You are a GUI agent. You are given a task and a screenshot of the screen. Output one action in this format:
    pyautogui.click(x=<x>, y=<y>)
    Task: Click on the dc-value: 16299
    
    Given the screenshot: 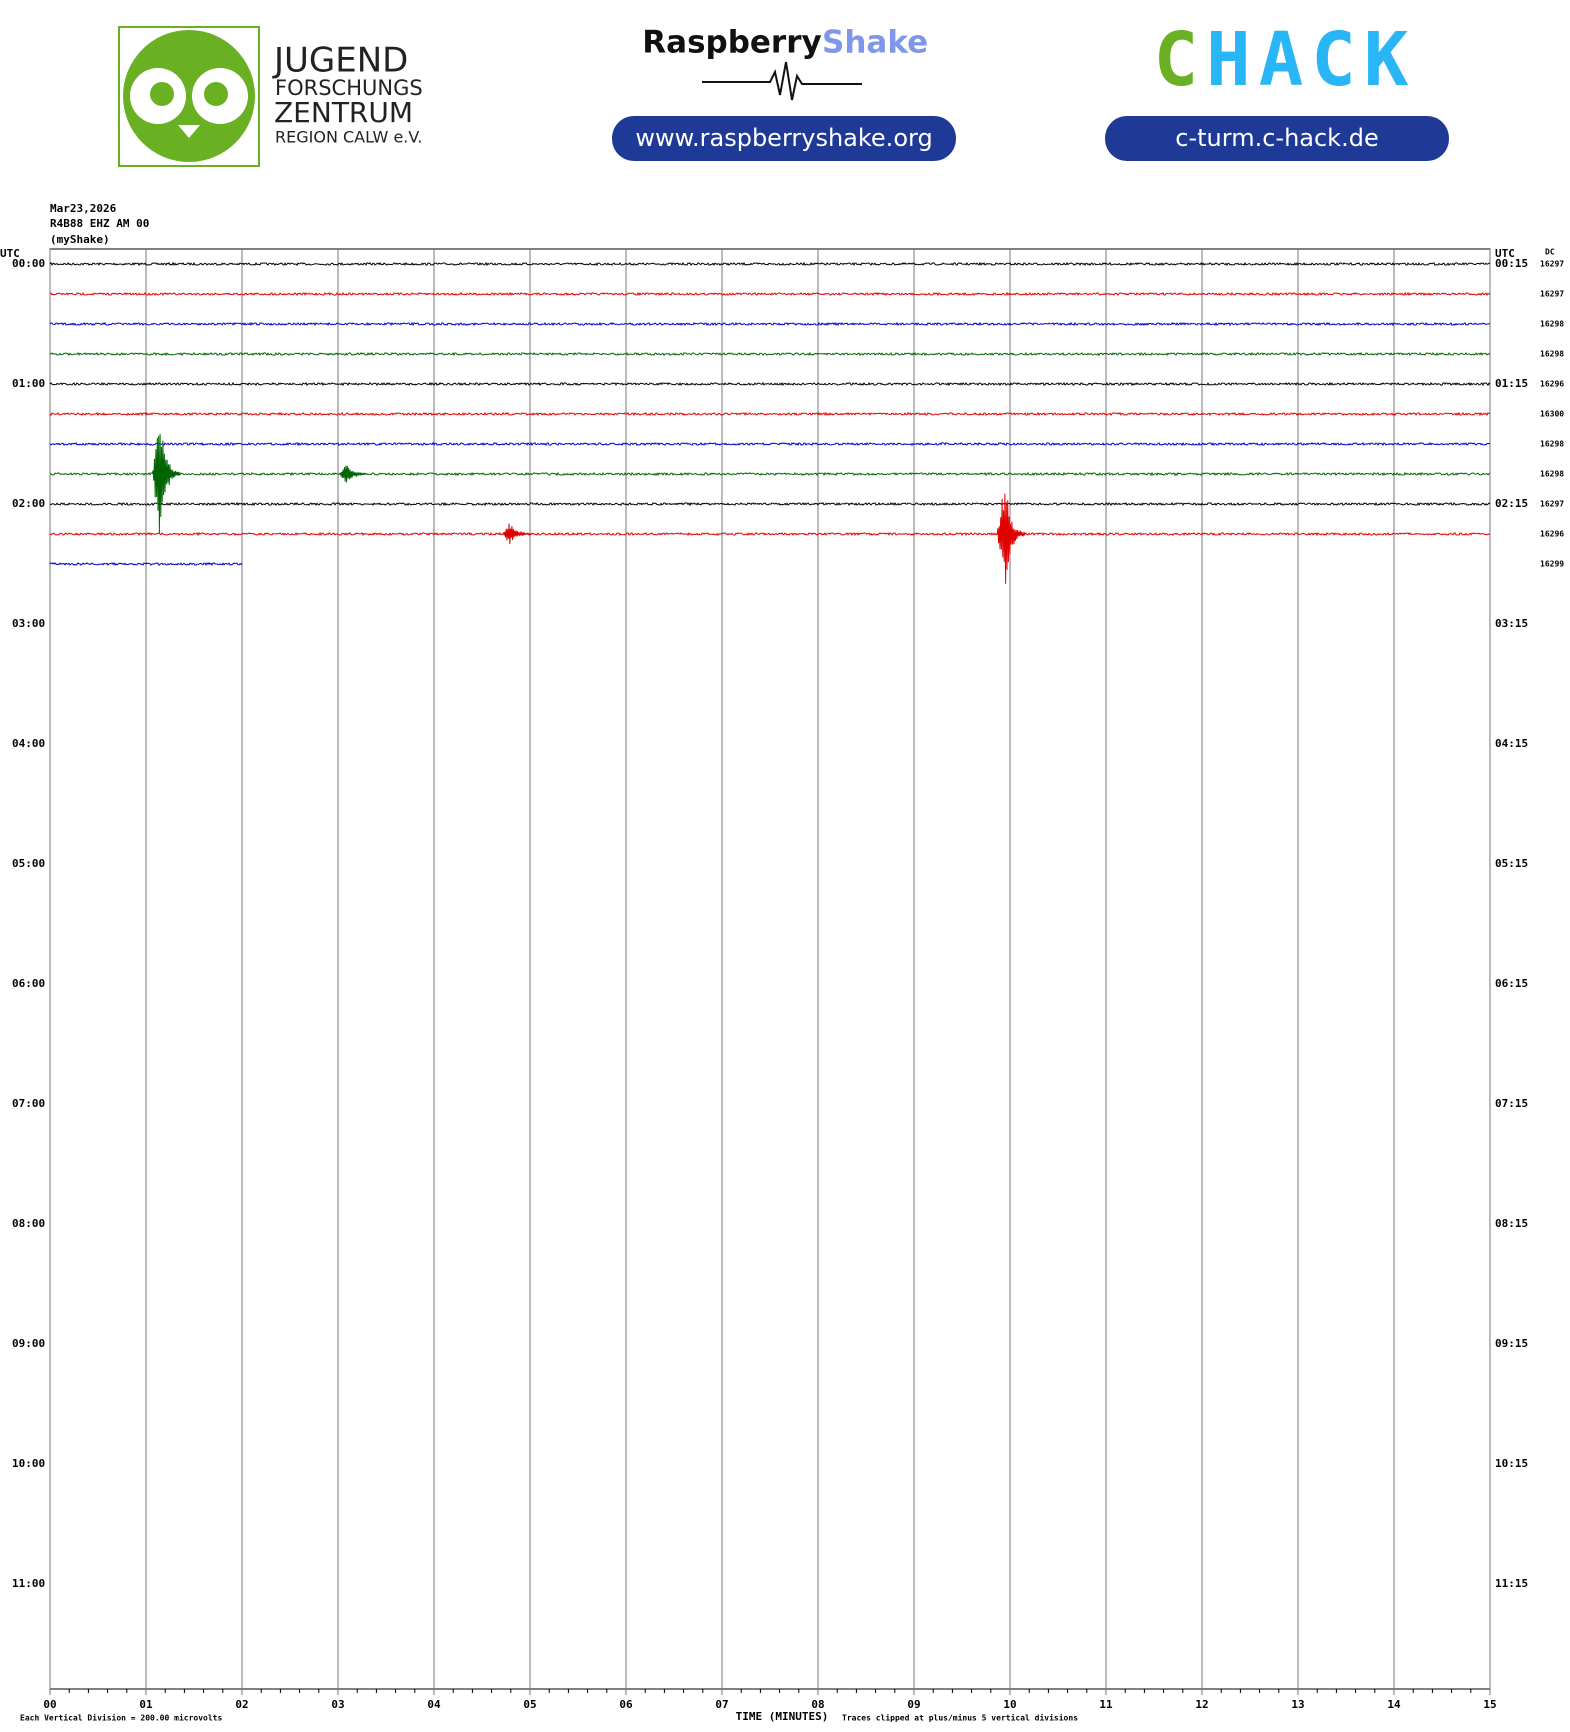 What is the action you would take?
    pyautogui.click(x=1552, y=564)
    